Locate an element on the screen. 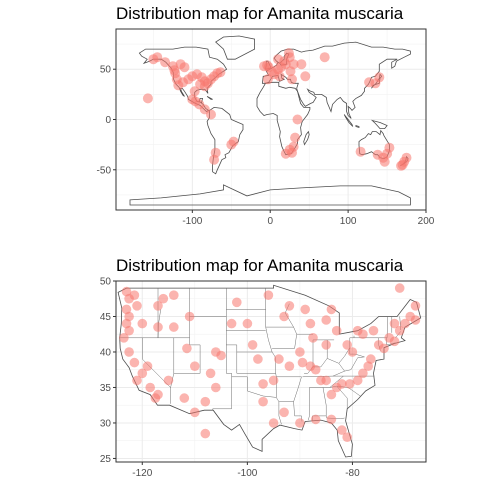  bottom-x-tick-label: -80 is located at coordinates (352, 473).